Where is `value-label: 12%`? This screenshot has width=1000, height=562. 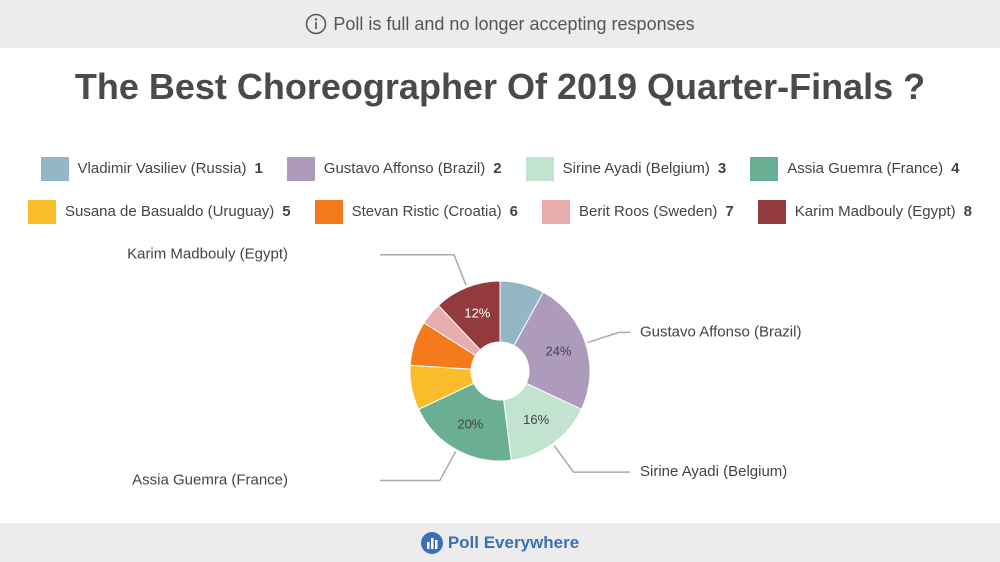
value-label: 12% is located at coordinates (477, 312).